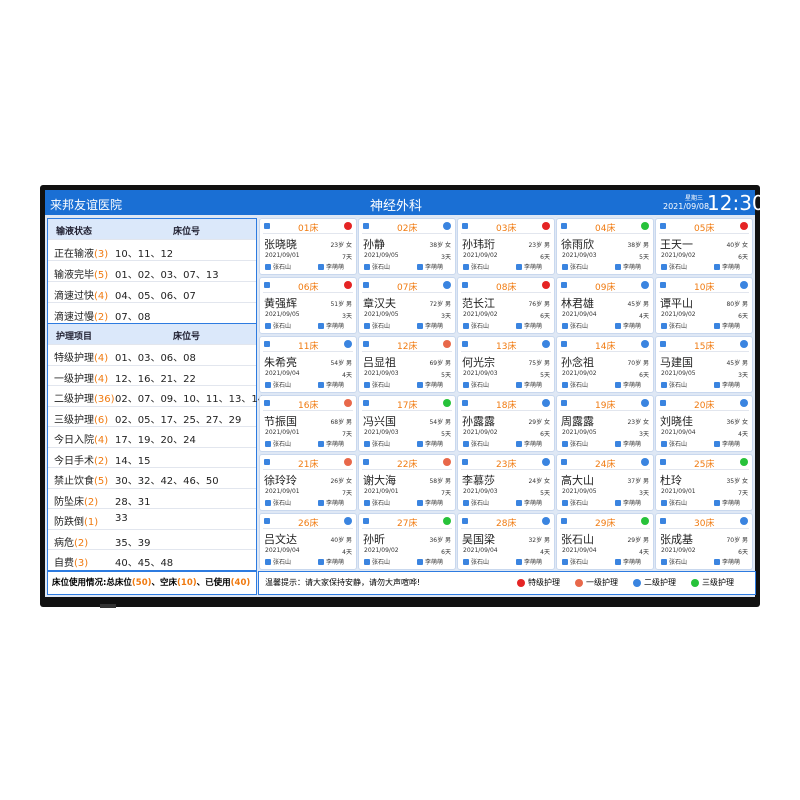 The image size is (800, 800). What do you see at coordinates (152, 539) in the screenshot?
I see `table-row: 病危(2) 35、39` at bounding box center [152, 539].